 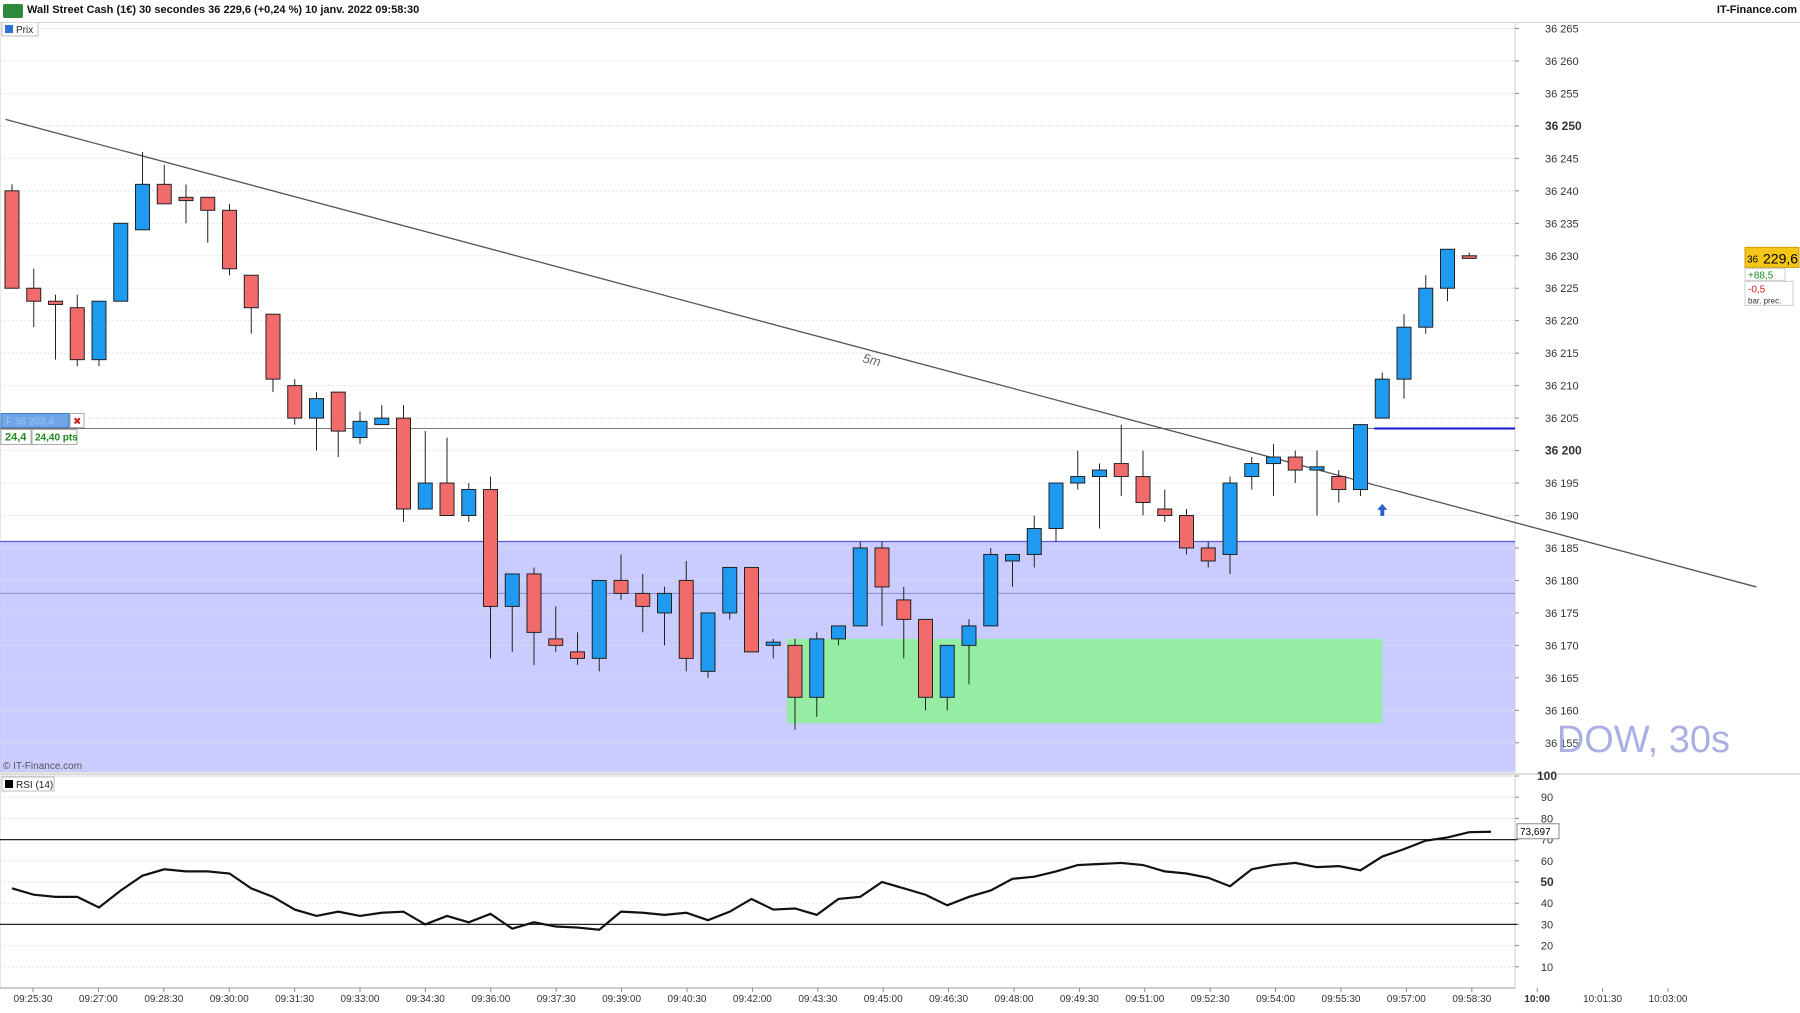 What do you see at coordinates (1562, 646) in the screenshot?
I see `price-tick-label: 36 170` at bounding box center [1562, 646].